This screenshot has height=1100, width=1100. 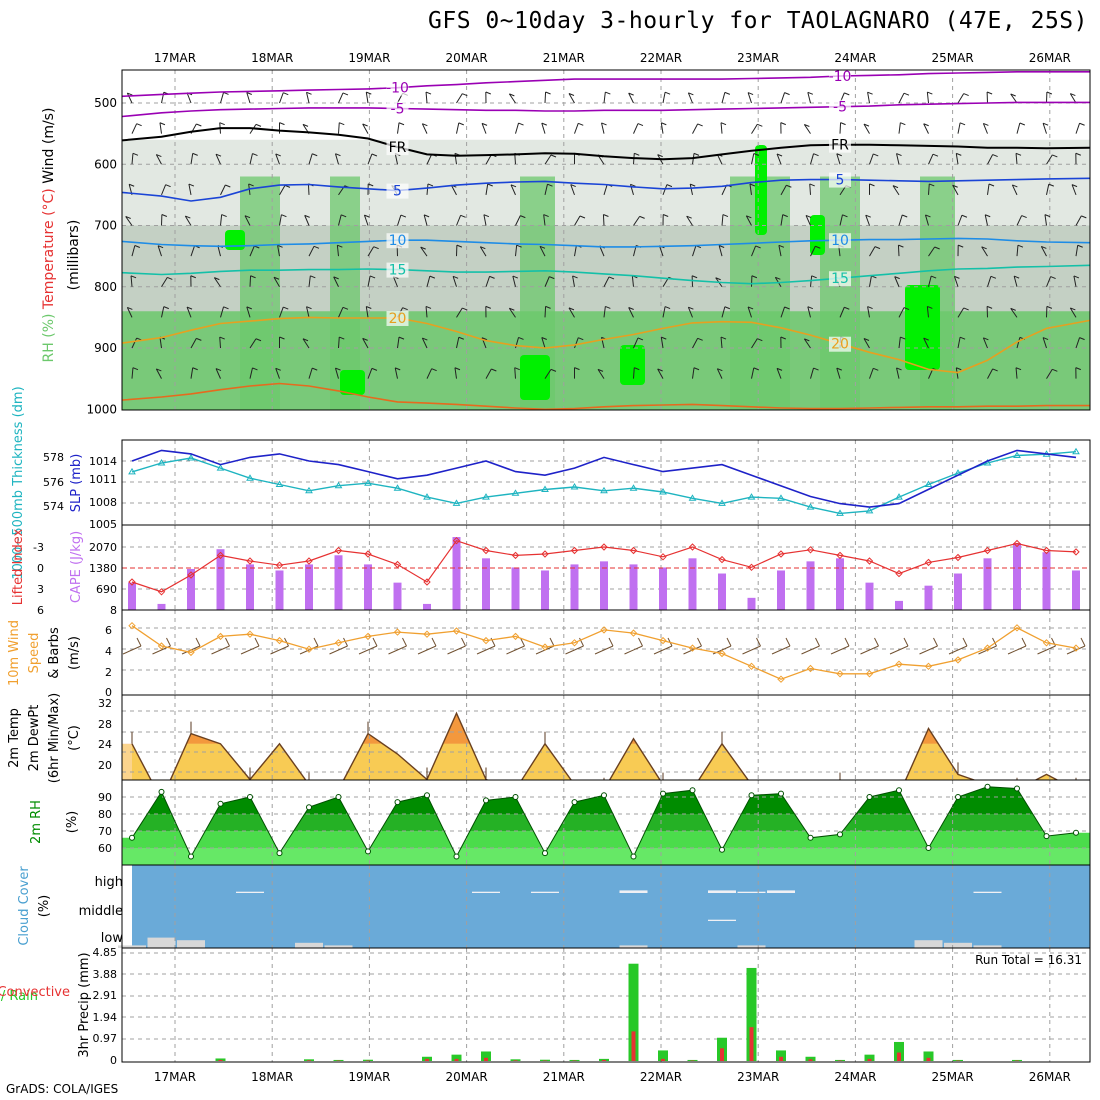 I want to click on wind10m-ylabel: & Barbs, so click(x=54, y=653).